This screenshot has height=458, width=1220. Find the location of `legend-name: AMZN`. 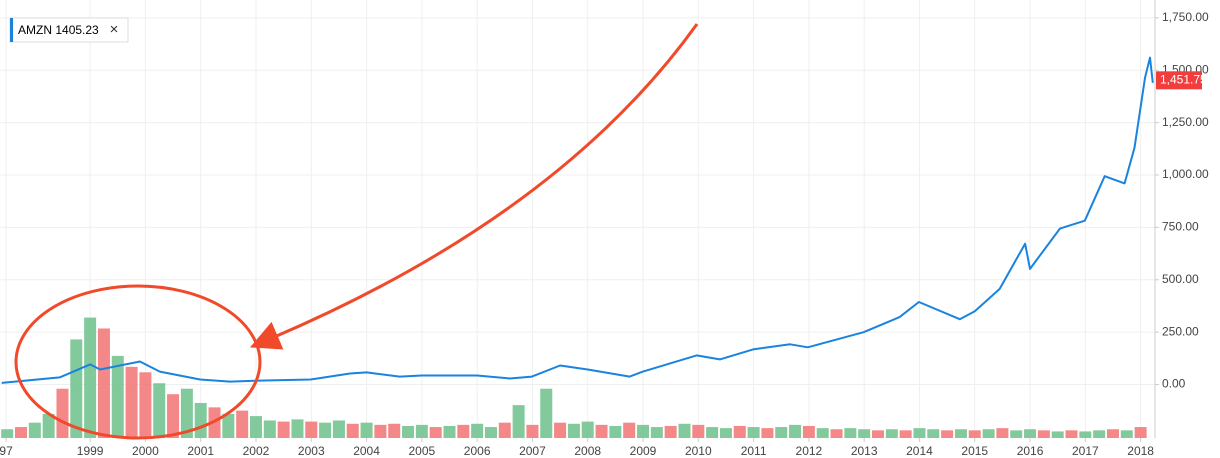

legend-name: AMZN is located at coordinates (35, 30).